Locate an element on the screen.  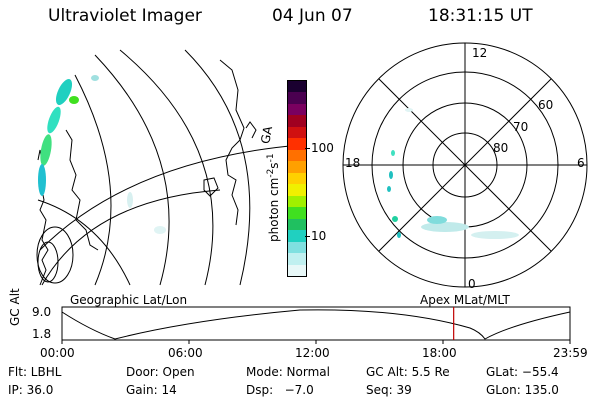
colorbar-tick-100: 100 is located at coordinates (322, 148).